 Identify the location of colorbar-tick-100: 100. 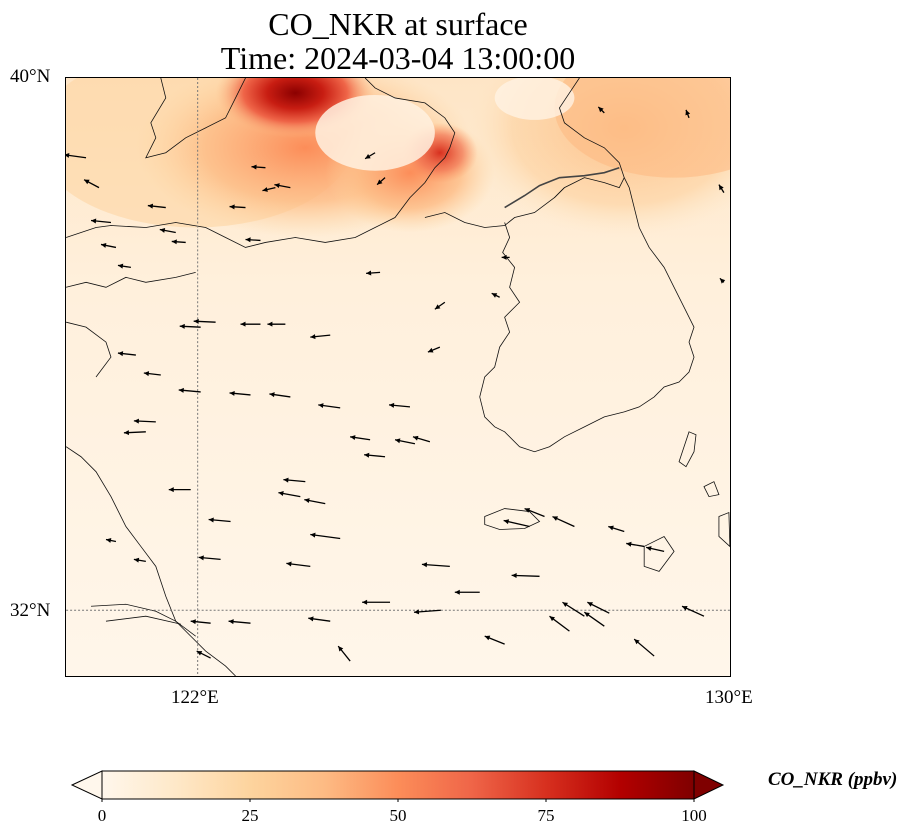
(694, 815).